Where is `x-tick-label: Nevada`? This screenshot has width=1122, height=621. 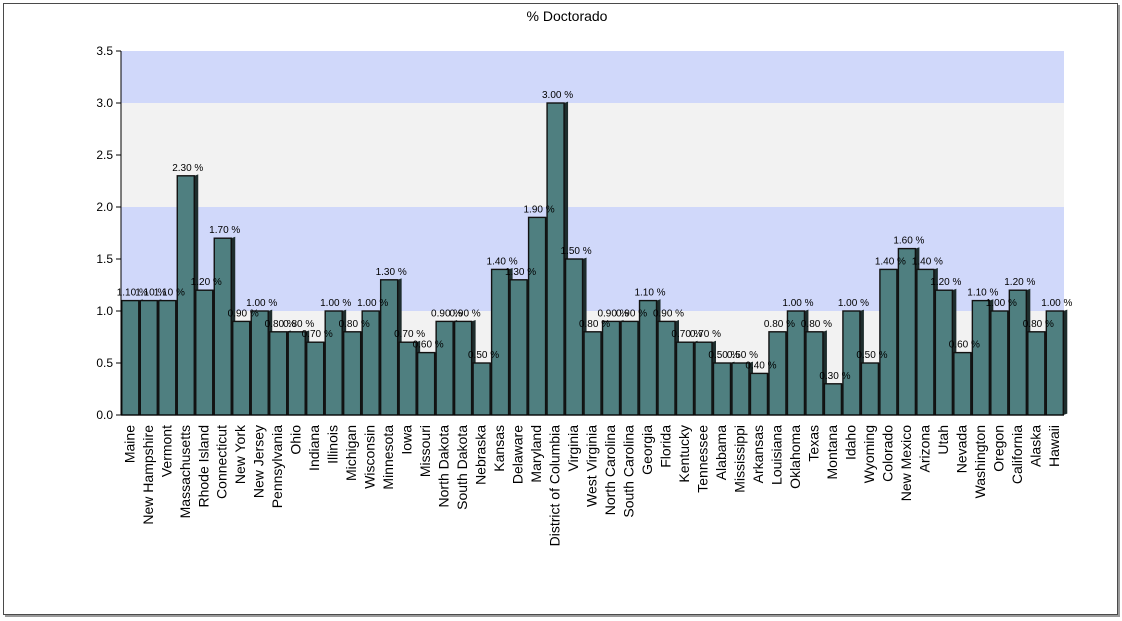
x-tick-label: Nevada is located at coordinates (961, 449).